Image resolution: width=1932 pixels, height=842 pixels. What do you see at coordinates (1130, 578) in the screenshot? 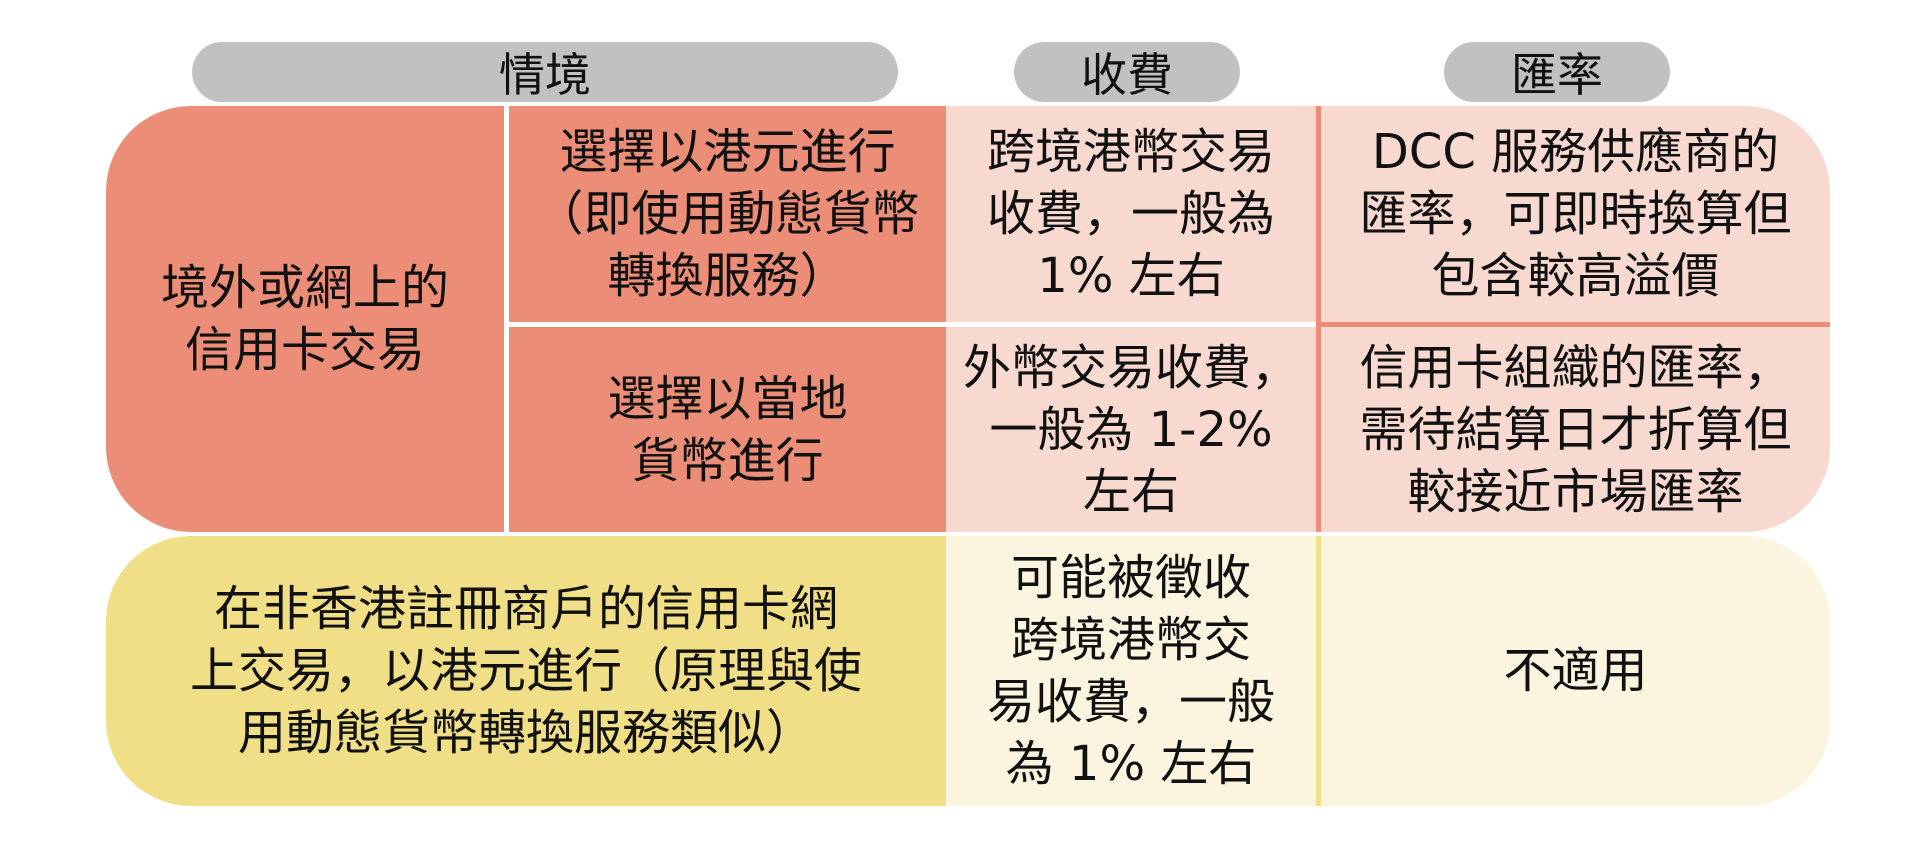
I see `row2-fee-line: 可能被徵收` at bounding box center [1130, 578].